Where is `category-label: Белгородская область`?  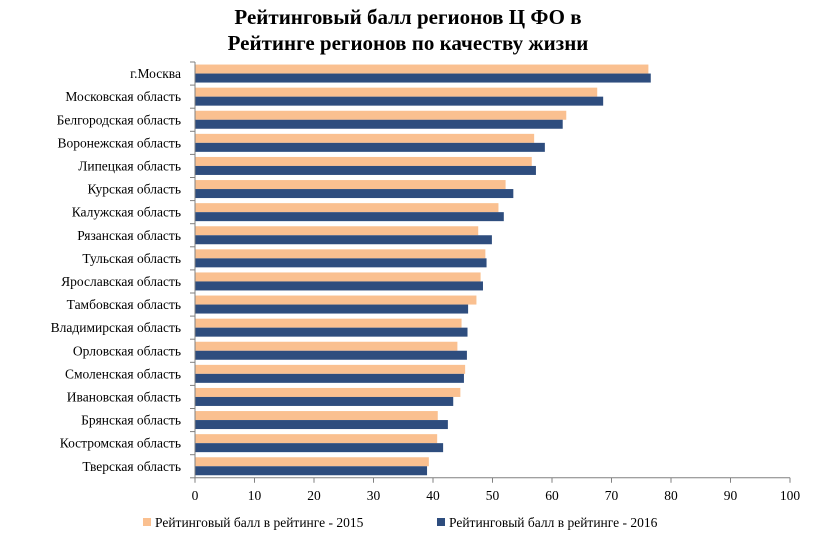
category-label: Белгородская область is located at coordinates (119, 119).